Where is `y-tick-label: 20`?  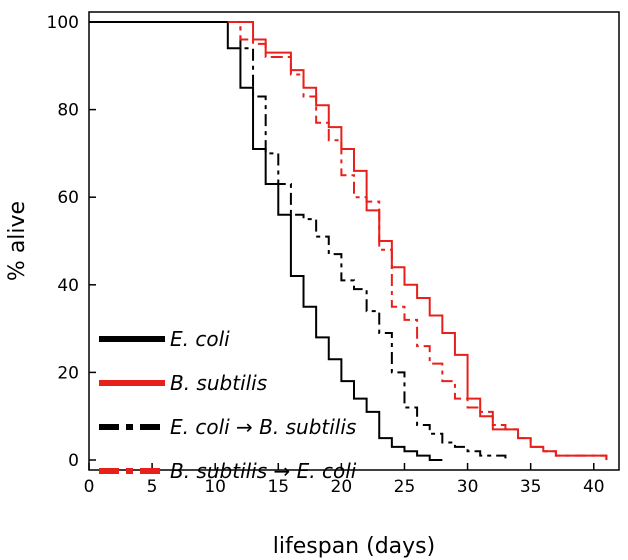 y-tick-label: 20 is located at coordinates (68, 373).